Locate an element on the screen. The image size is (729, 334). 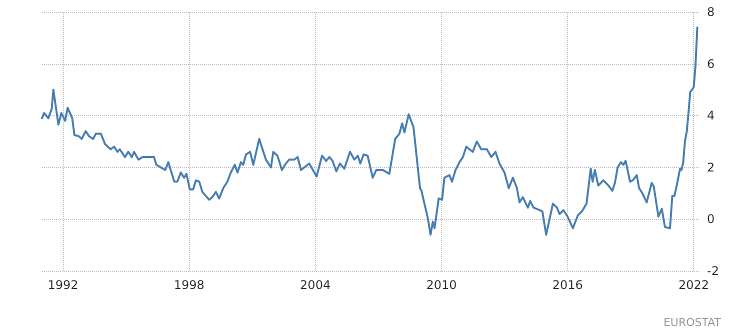
x-tick-label: 2010 is located at coordinates (441, 285).